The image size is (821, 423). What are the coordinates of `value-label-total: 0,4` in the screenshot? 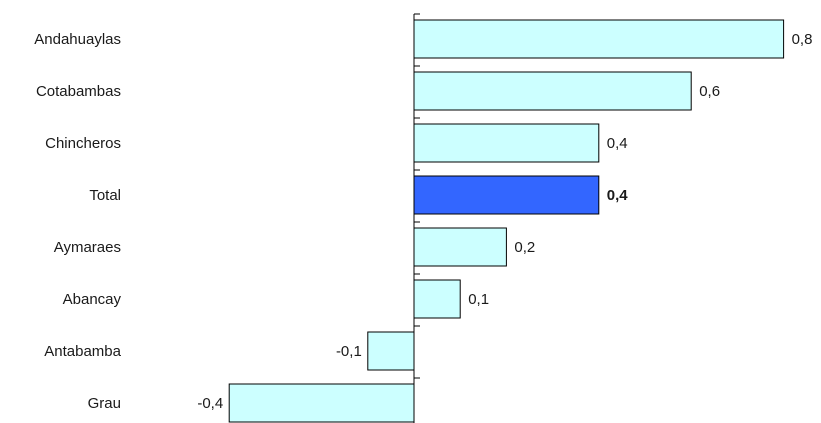 It's located at (618, 195).